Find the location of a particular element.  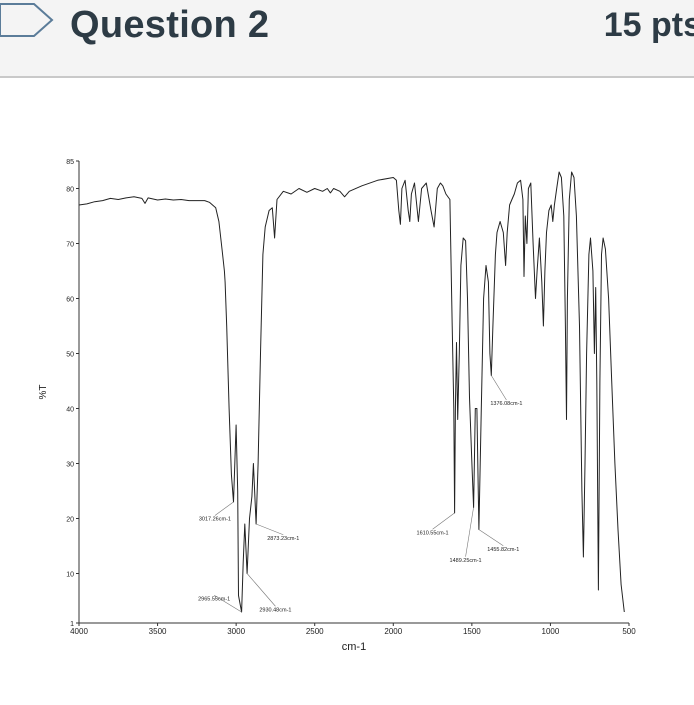

question-title: Question 2 is located at coordinates (170, 25).